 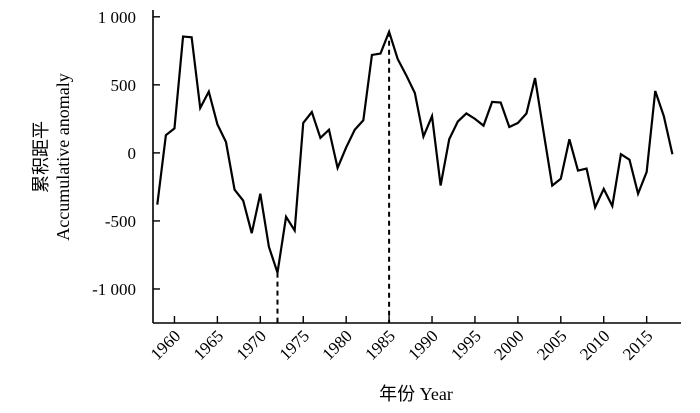 I want to click on x-tick-label: 1965, so click(x=208, y=344).